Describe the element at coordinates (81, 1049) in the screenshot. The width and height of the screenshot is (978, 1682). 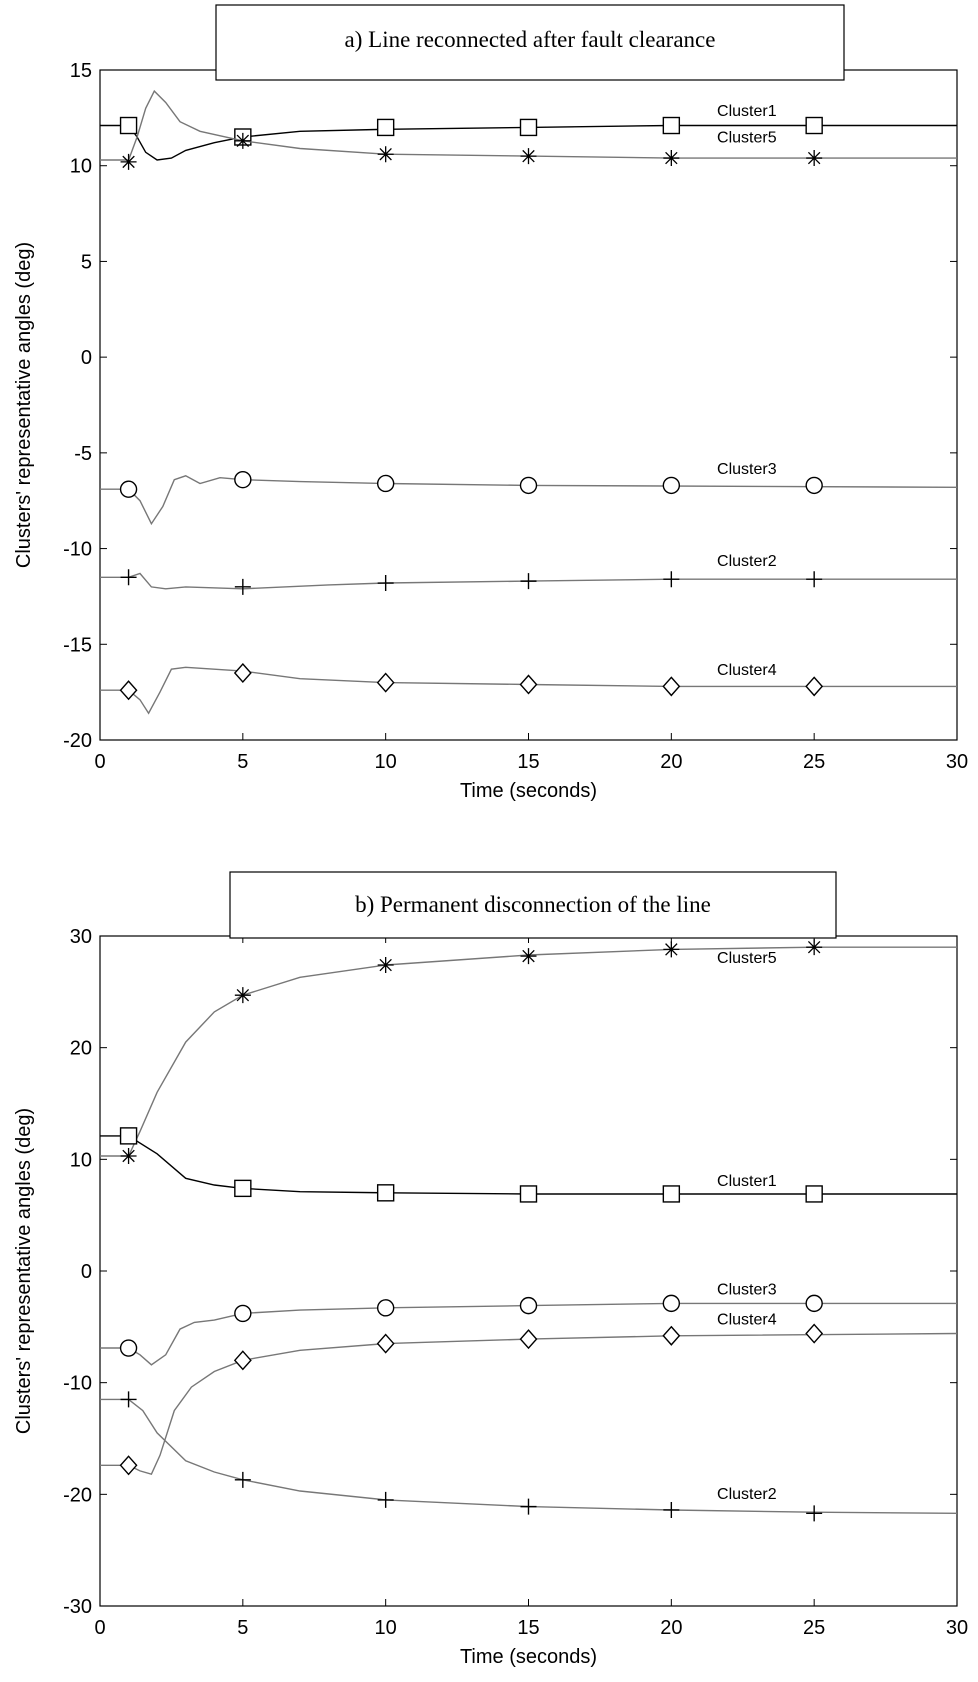
I see `y-tick-label: 20` at that location.